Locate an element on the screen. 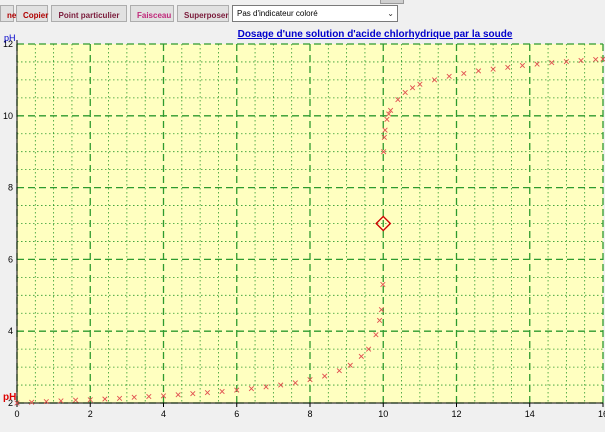 The width and height of the screenshot is (605, 432). x-tick-label: 8 is located at coordinates (309, 414).